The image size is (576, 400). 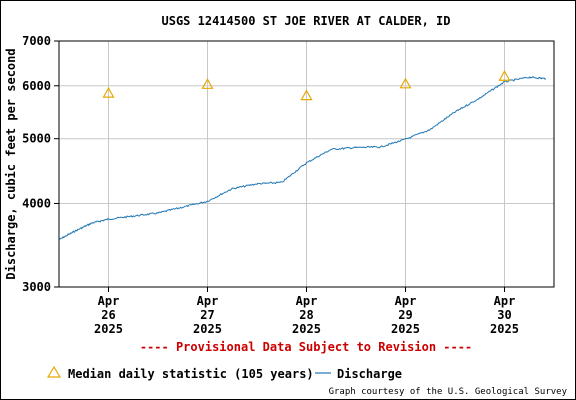 I want to click on legend-triangle-icon, so click(x=54, y=371).